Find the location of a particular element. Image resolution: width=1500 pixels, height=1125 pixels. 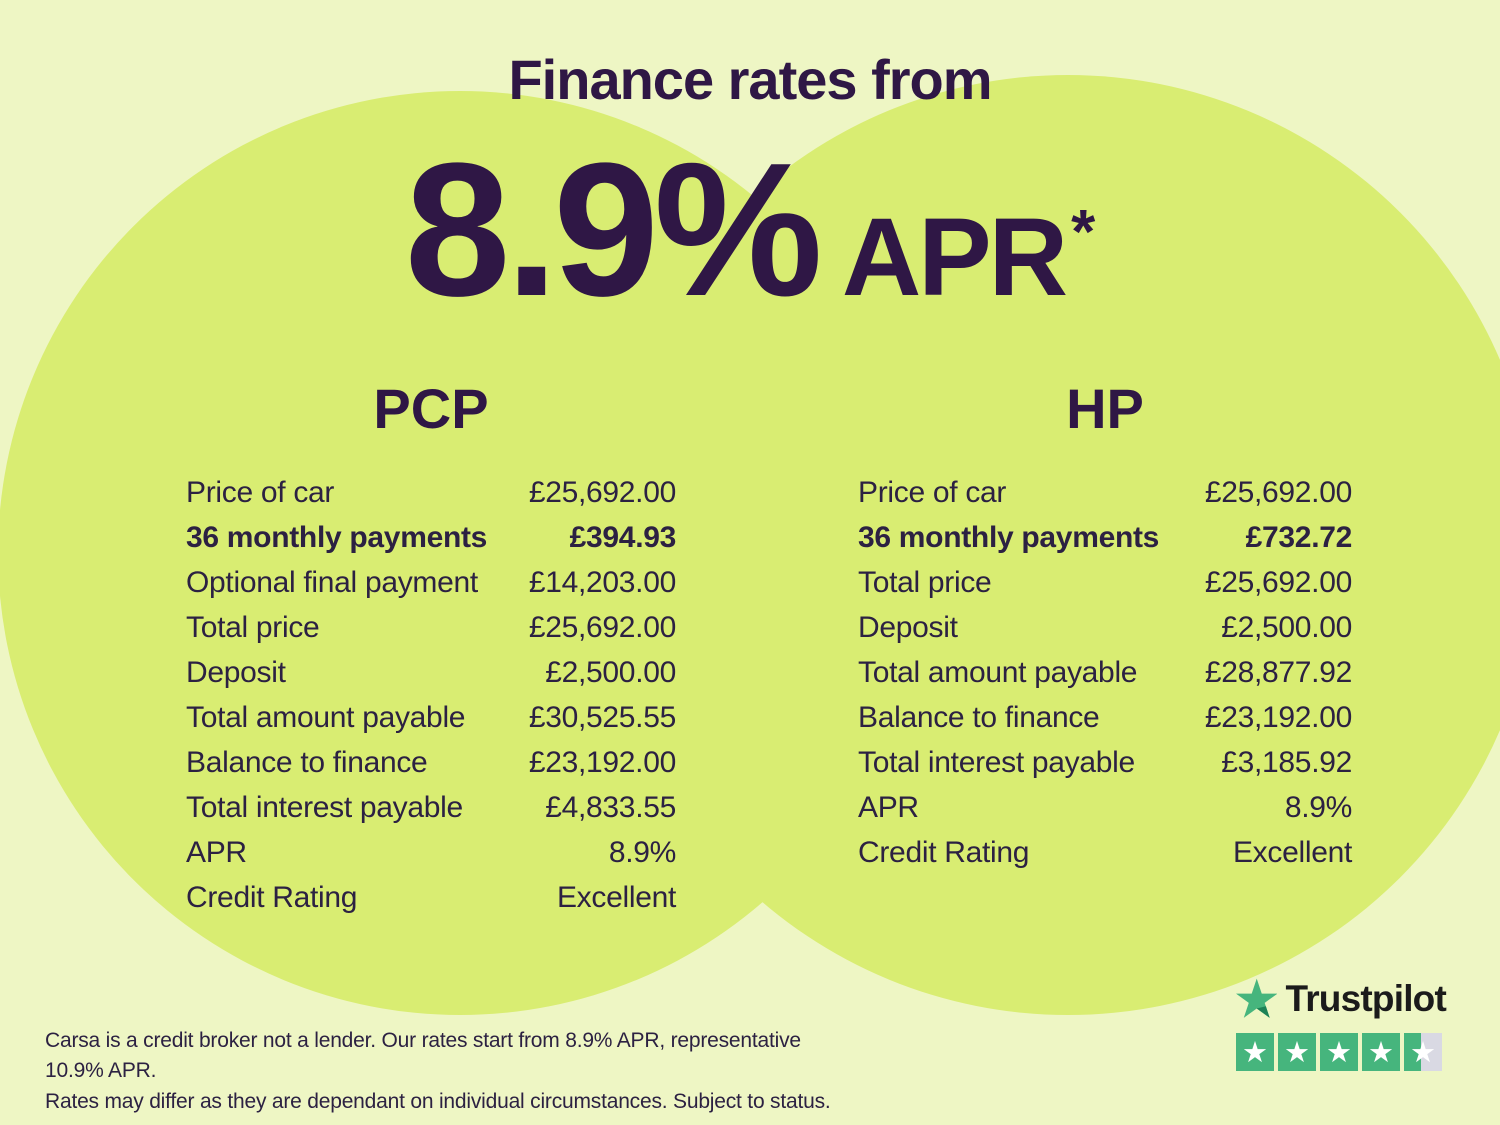

hero-asterisk: * is located at coordinates (1083, 232).